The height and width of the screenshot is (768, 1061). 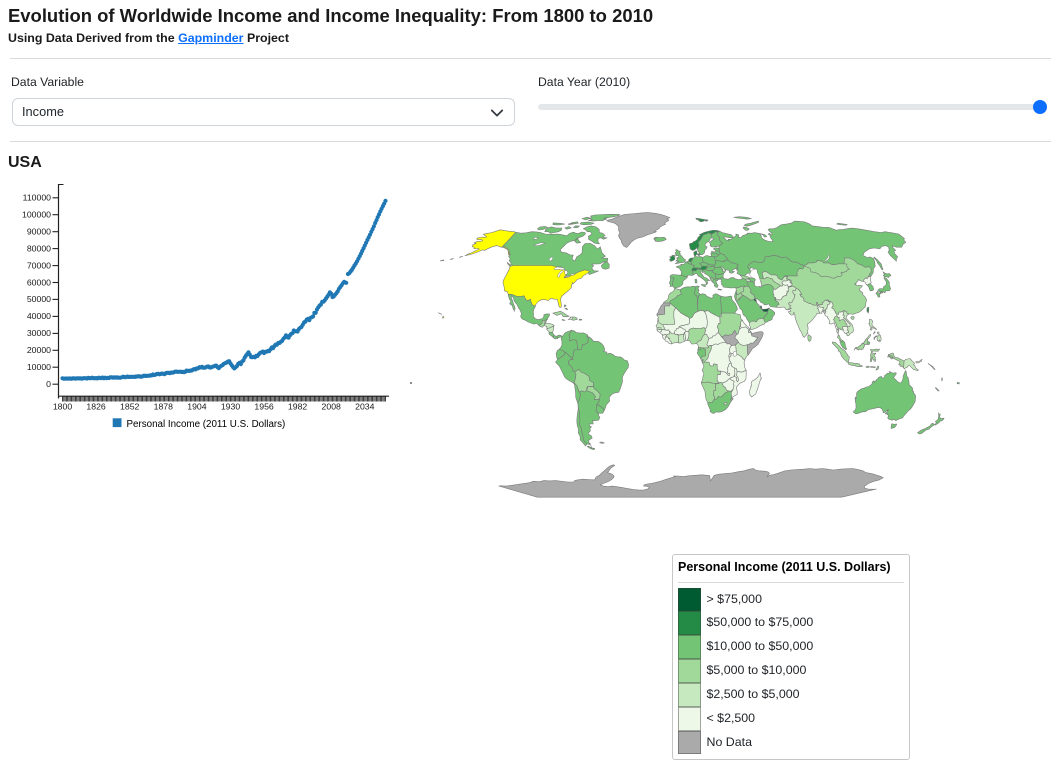 What do you see at coordinates (196, 407) in the screenshot?
I see `svg-text: 1904` at bounding box center [196, 407].